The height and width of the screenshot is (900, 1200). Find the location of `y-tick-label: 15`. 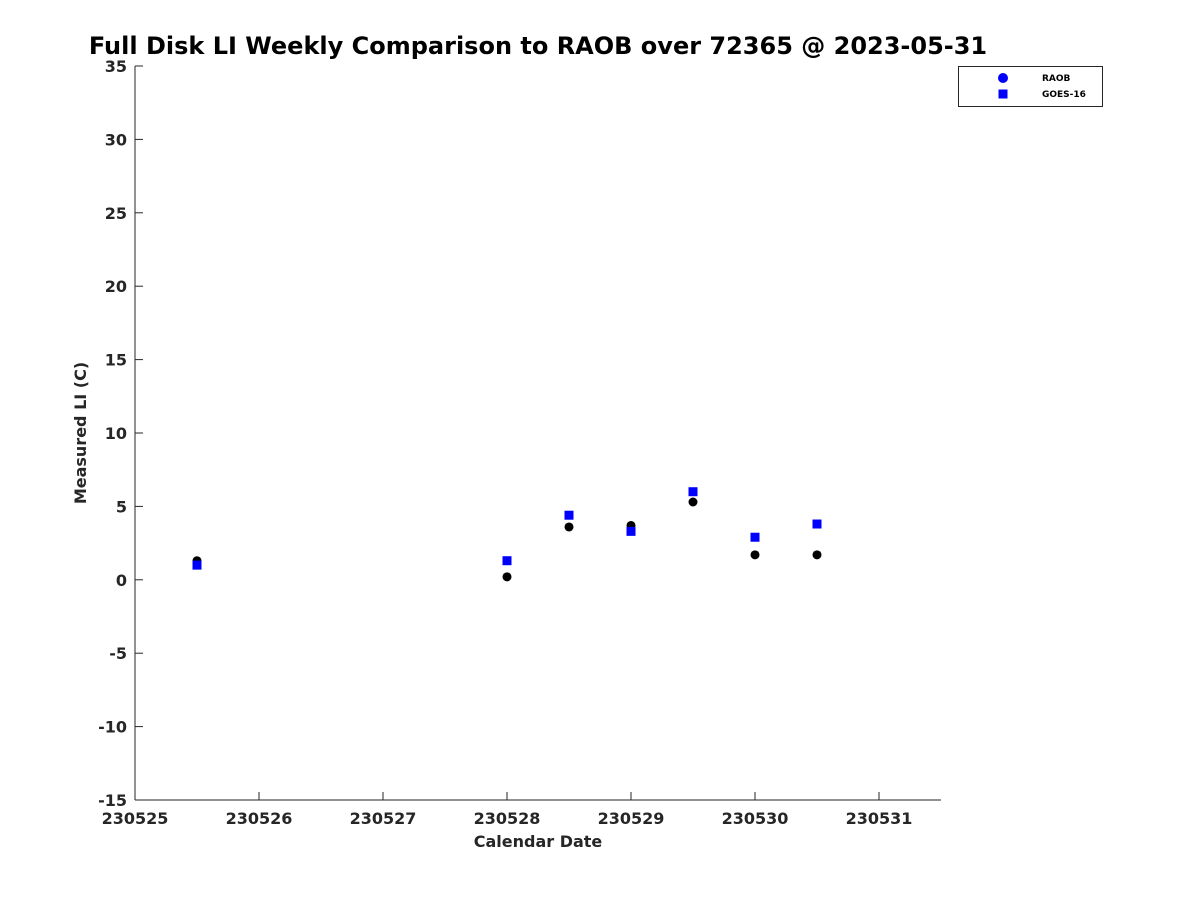

y-tick-label: 15 is located at coordinates (116, 360).